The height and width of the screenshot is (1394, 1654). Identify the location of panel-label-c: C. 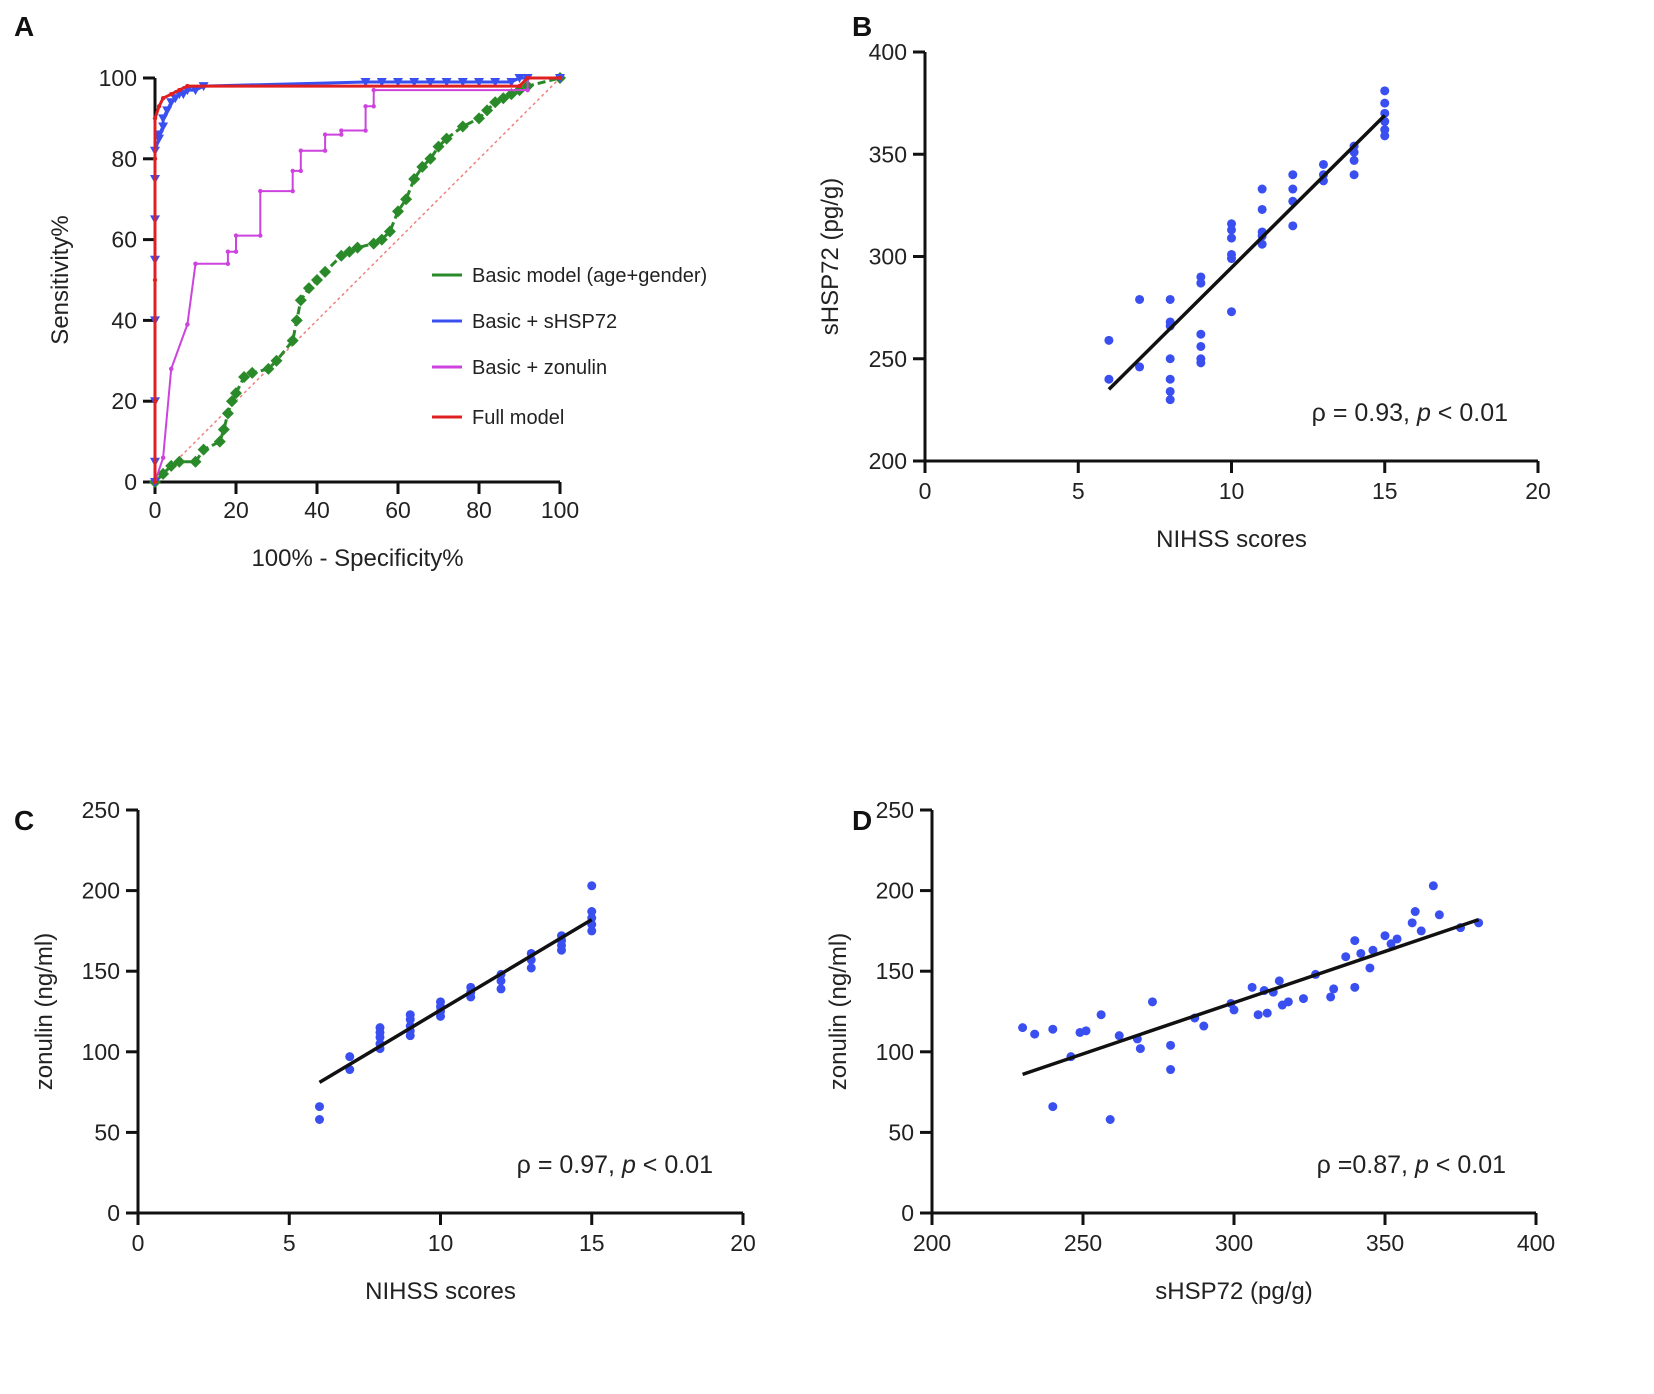
(24, 820).